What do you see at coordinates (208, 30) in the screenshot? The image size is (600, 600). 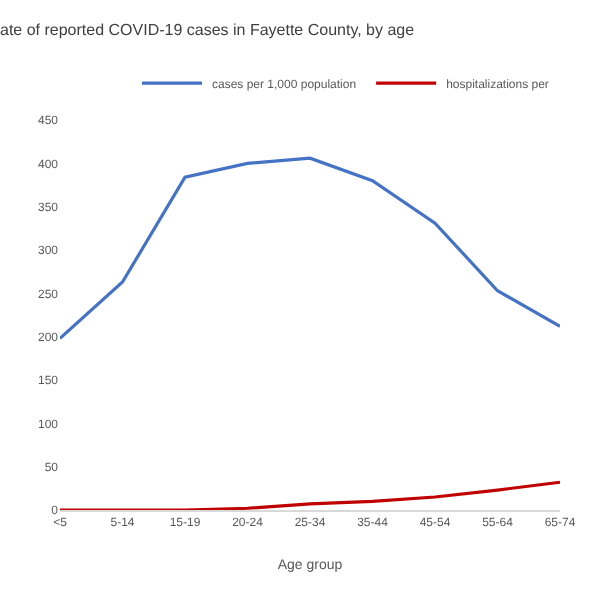 I see `chart-title: ate of reported COVID-19 cases in Fayette County, by age` at bounding box center [208, 30].